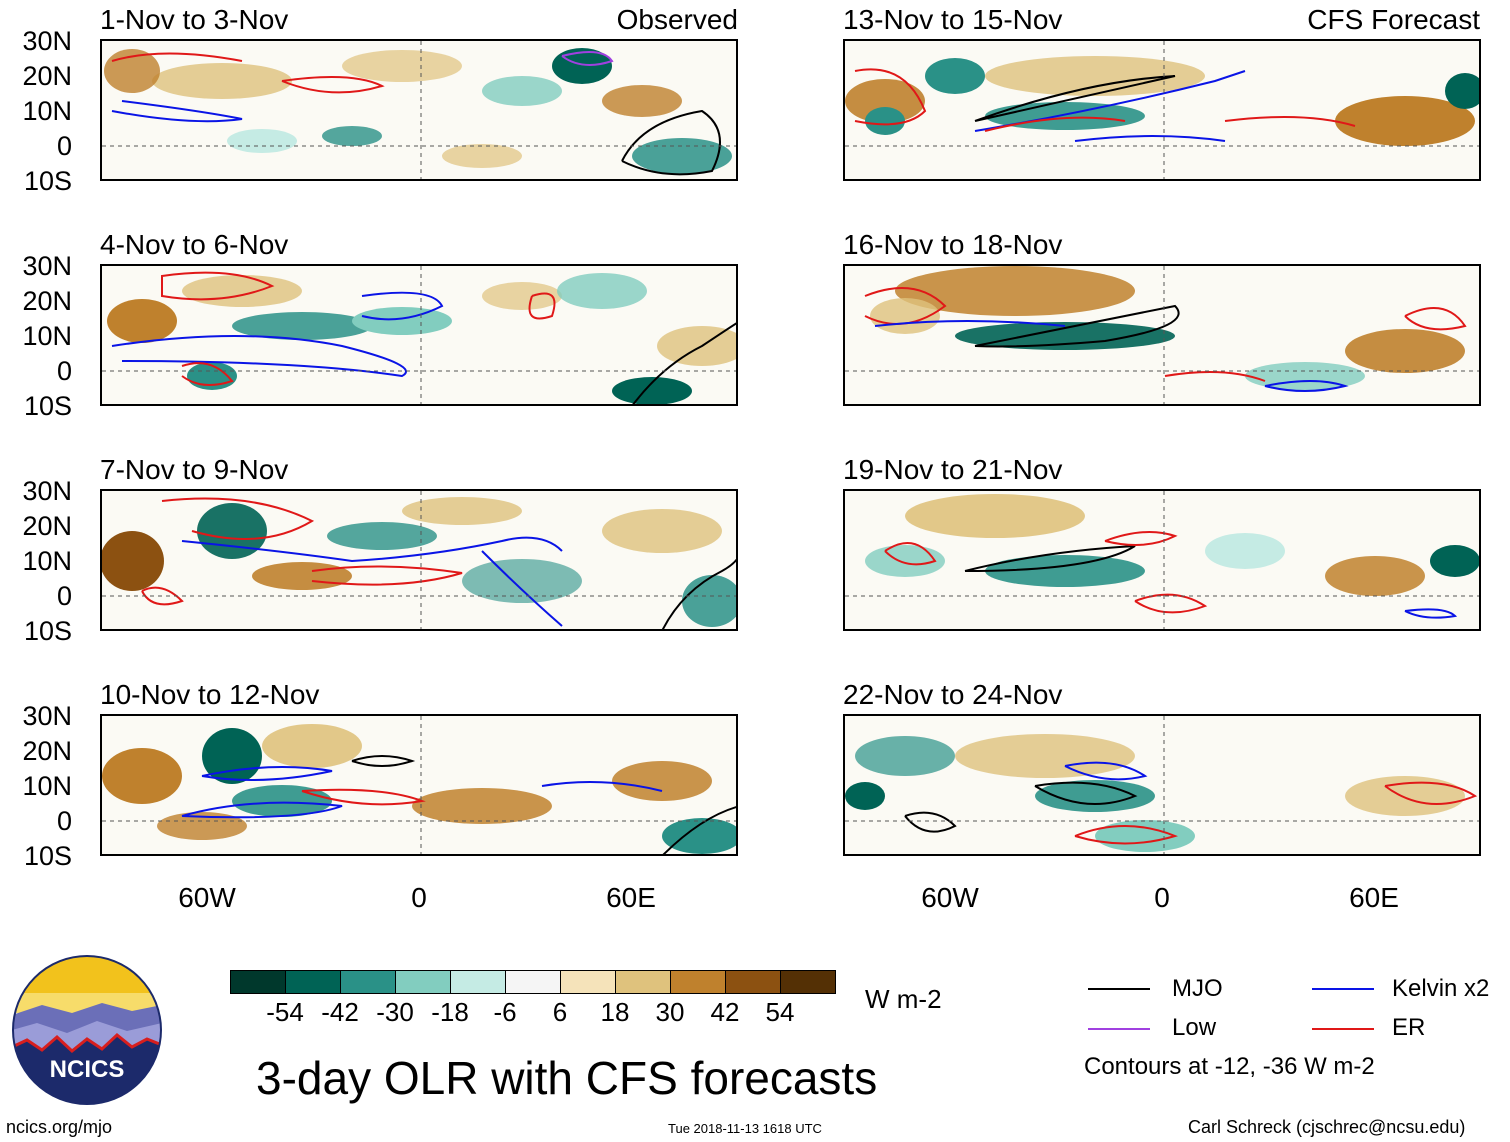  Describe the element at coordinates (1119, 989) in the screenshot. I see `legend-line-mjo` at that location.